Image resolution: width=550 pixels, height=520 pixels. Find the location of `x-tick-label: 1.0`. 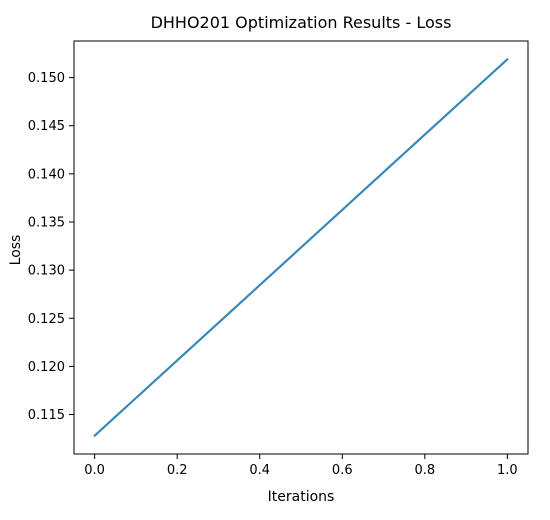

x-tick-label: 1.0 is located at coordinates (507, 470).